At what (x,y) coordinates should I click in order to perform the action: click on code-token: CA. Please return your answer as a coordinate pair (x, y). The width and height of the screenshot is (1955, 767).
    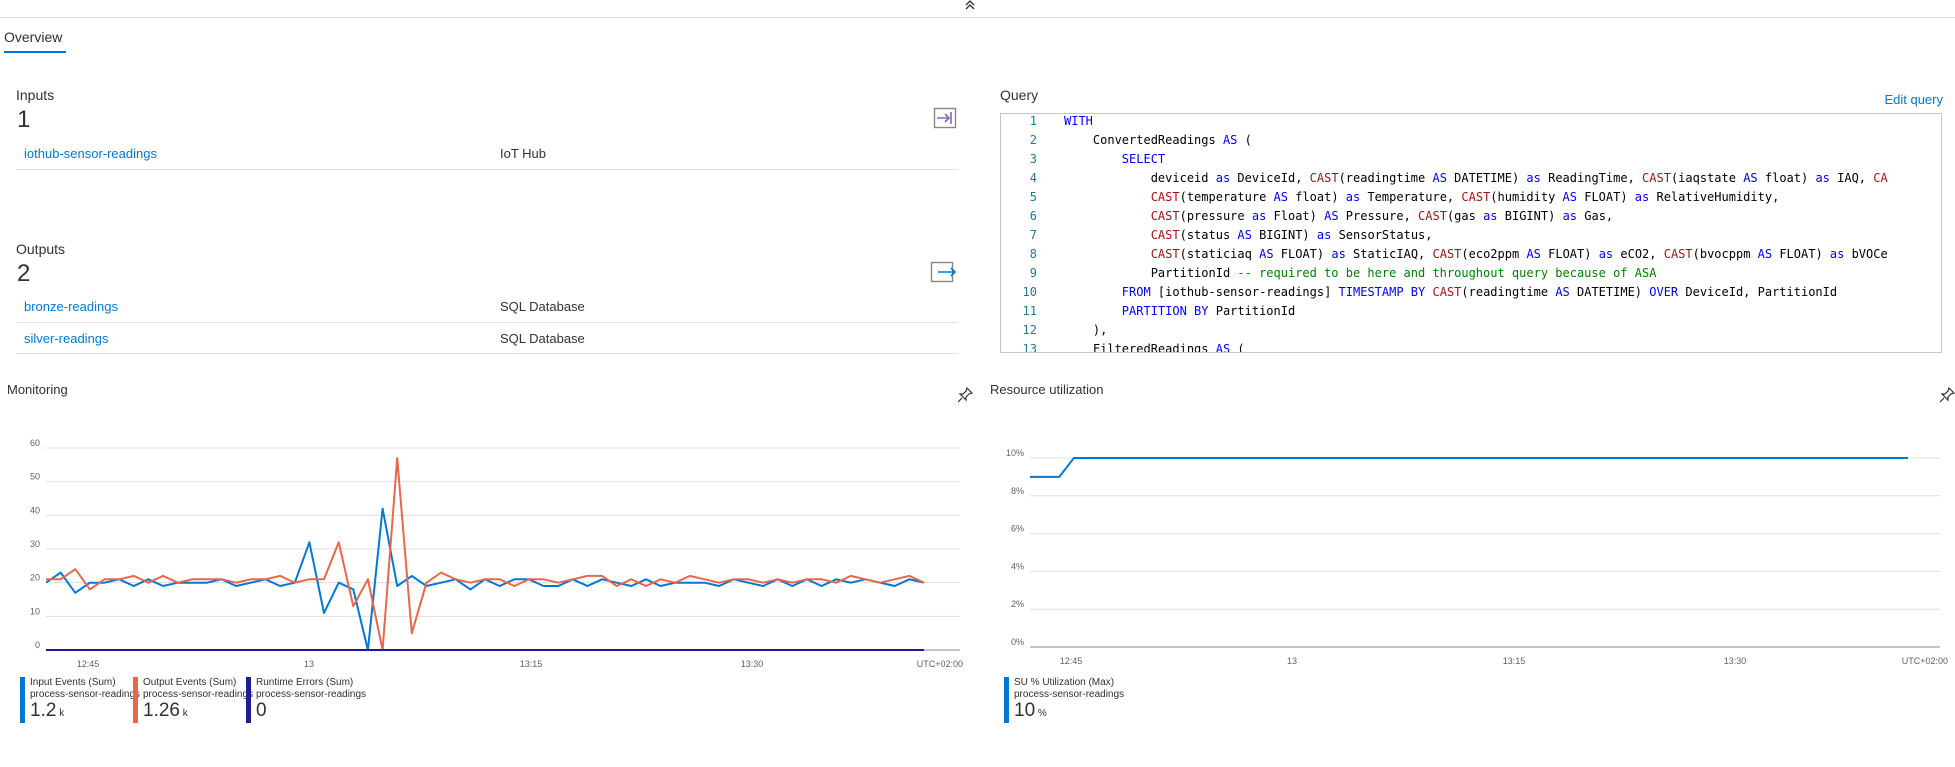
    Looking at the image, I should click on (1880, 178).